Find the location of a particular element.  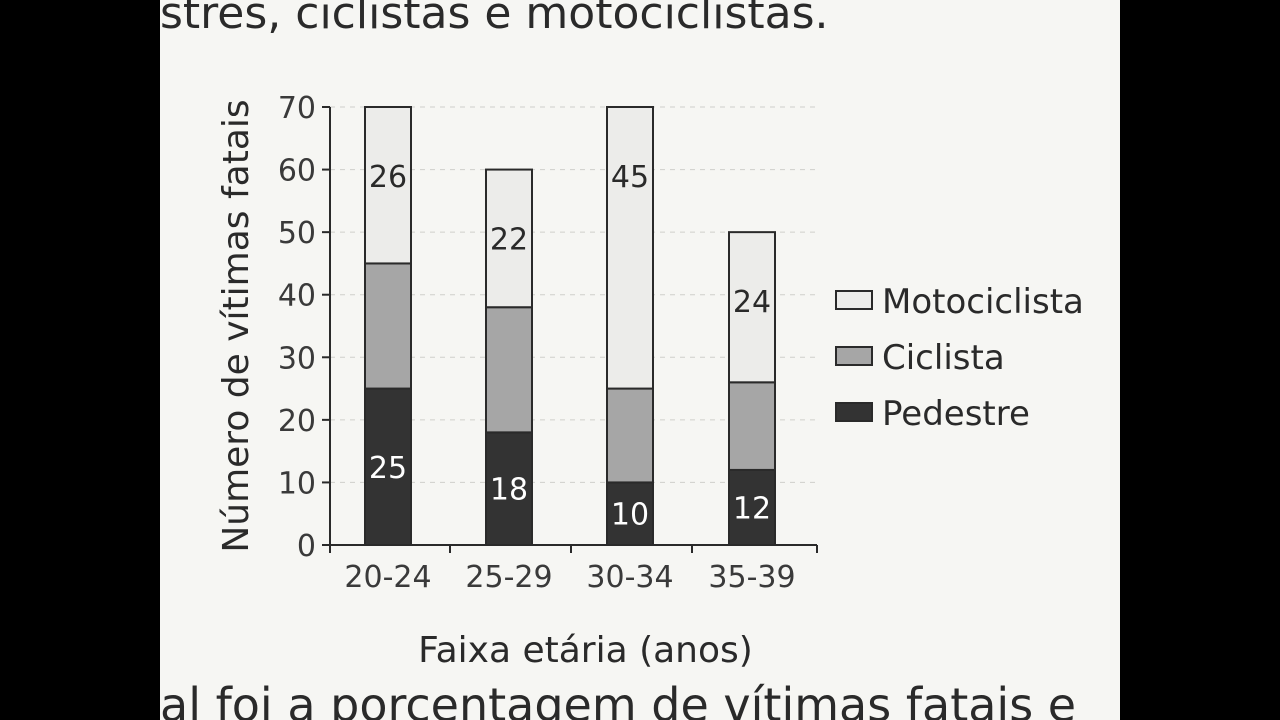

x-category-label: 30-34 is located at coordinates (629, 577).